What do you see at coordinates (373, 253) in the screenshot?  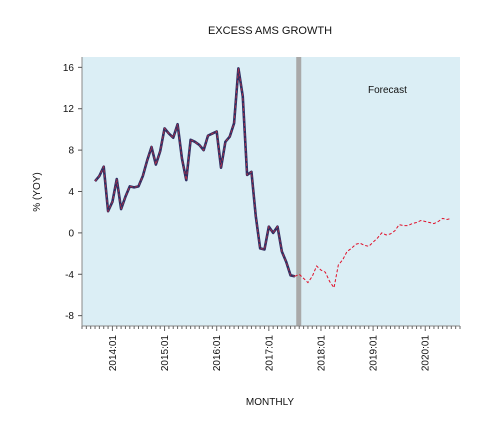 I see `forecast-series-line` at bounding box center [373, 253].